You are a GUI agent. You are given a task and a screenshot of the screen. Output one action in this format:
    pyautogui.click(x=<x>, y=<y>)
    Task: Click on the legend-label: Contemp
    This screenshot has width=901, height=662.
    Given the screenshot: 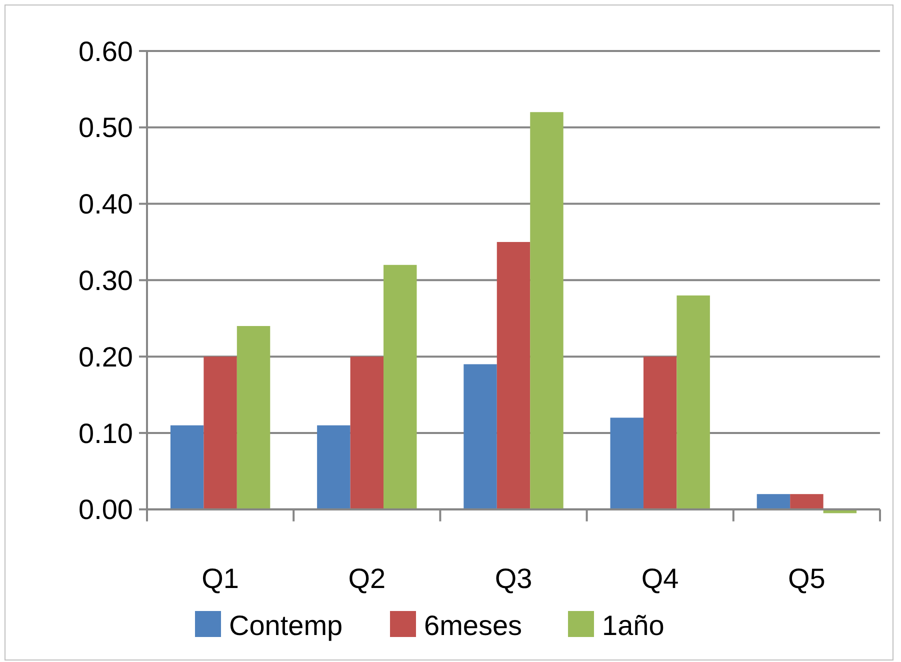 What is the action you would take?
    pyautogui.click(x=286, y=625)
    